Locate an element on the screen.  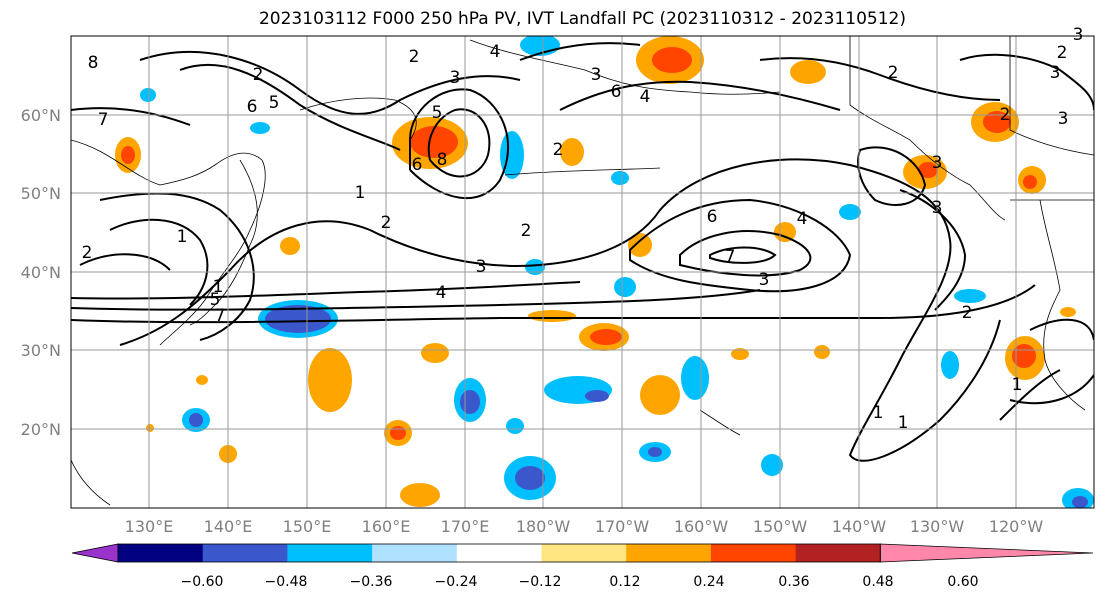
colorbar-tick-label: 0.60 is located at coordinates (962, 582).